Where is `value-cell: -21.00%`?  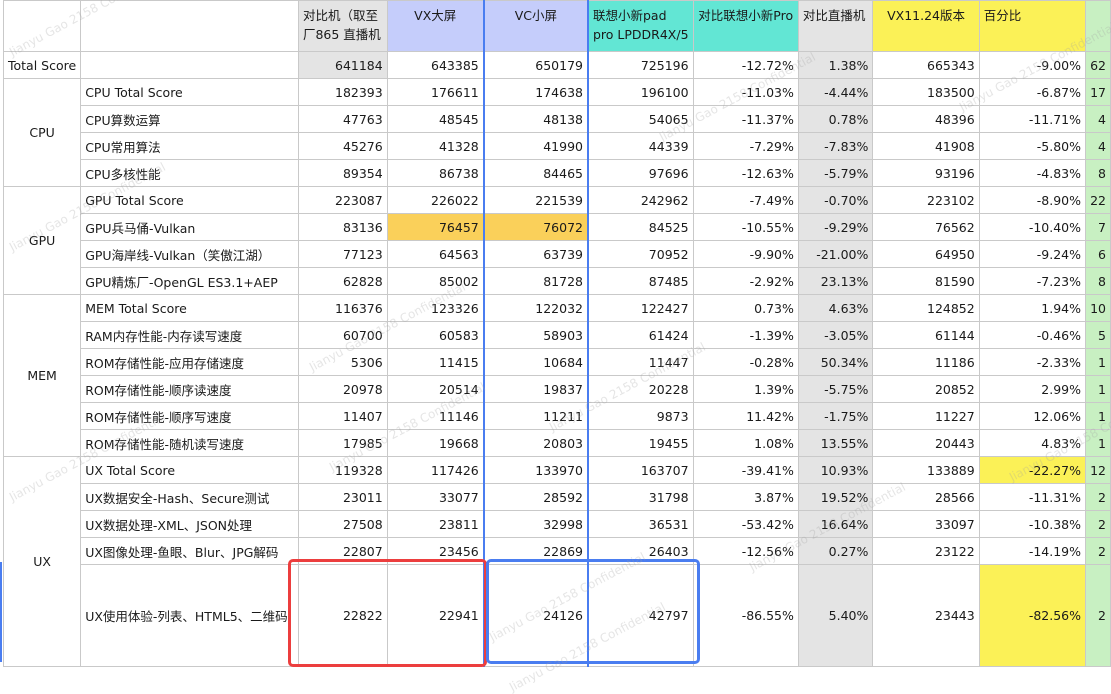 value-cell: -21.00% is located at coordinates (835, 254).